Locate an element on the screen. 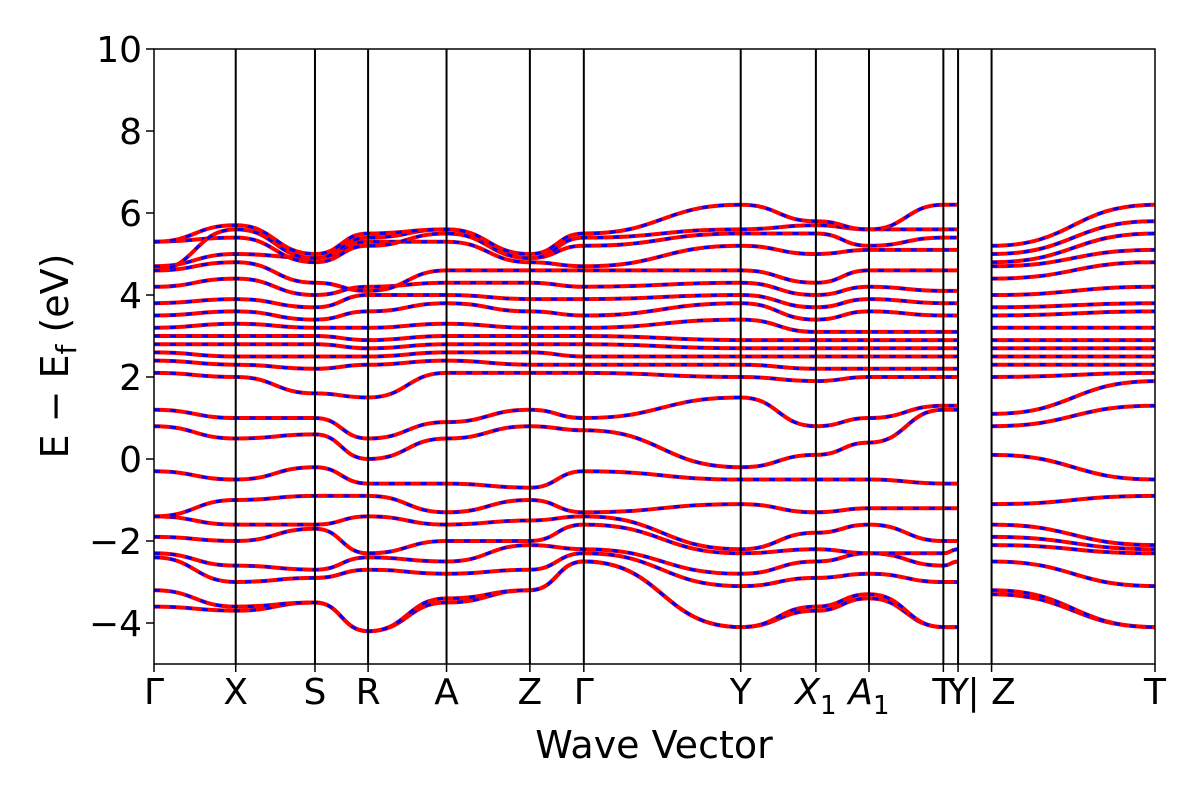 This screenshot has height=800, width=1200. y-tick-label: 10 is located at coordinates (119, 50).